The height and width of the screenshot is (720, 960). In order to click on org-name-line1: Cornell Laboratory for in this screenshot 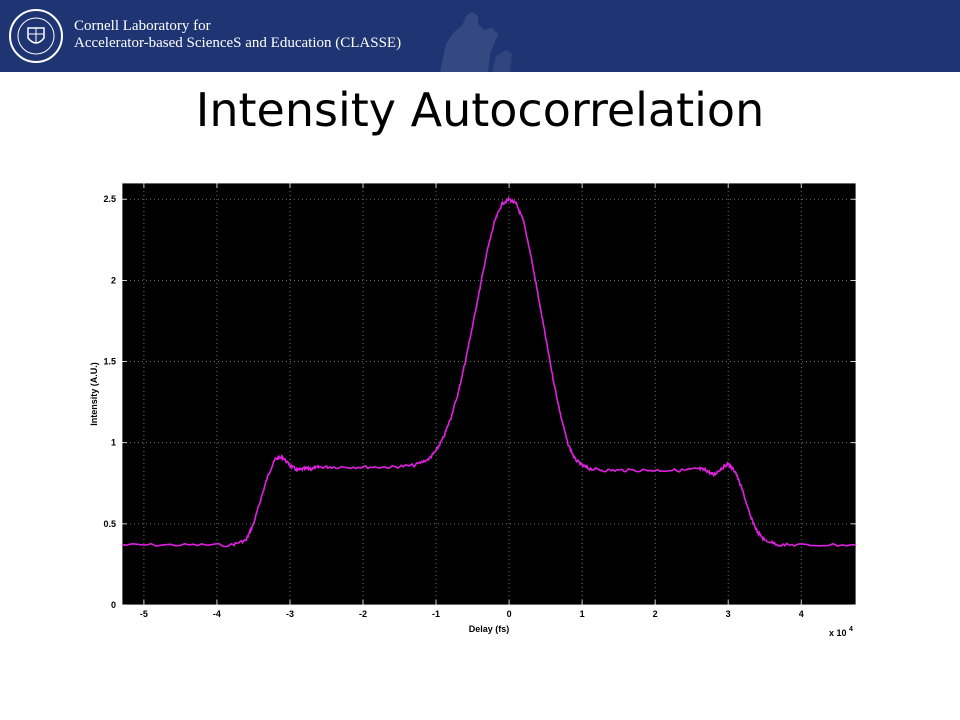, I will do `click(142, 26)`.